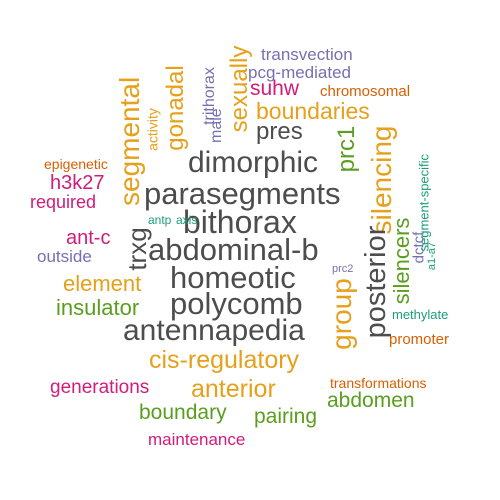 The height and width of the screenshot is (500, 500). What do you see at coordinates (214, 330) in the screenshot?
I see `word-antennapedia: antennapedia` at bounding box center [214, 330].